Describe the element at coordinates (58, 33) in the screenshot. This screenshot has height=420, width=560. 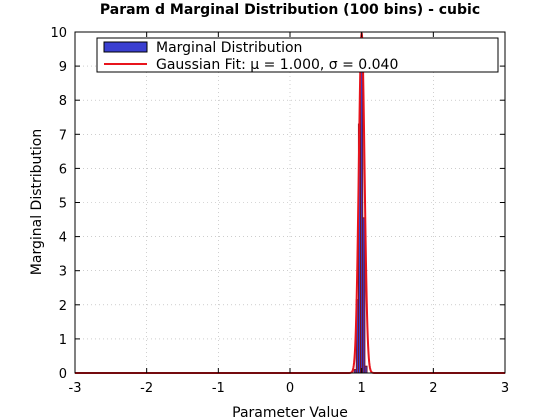
I see `y-tick-label: 10` at that location.